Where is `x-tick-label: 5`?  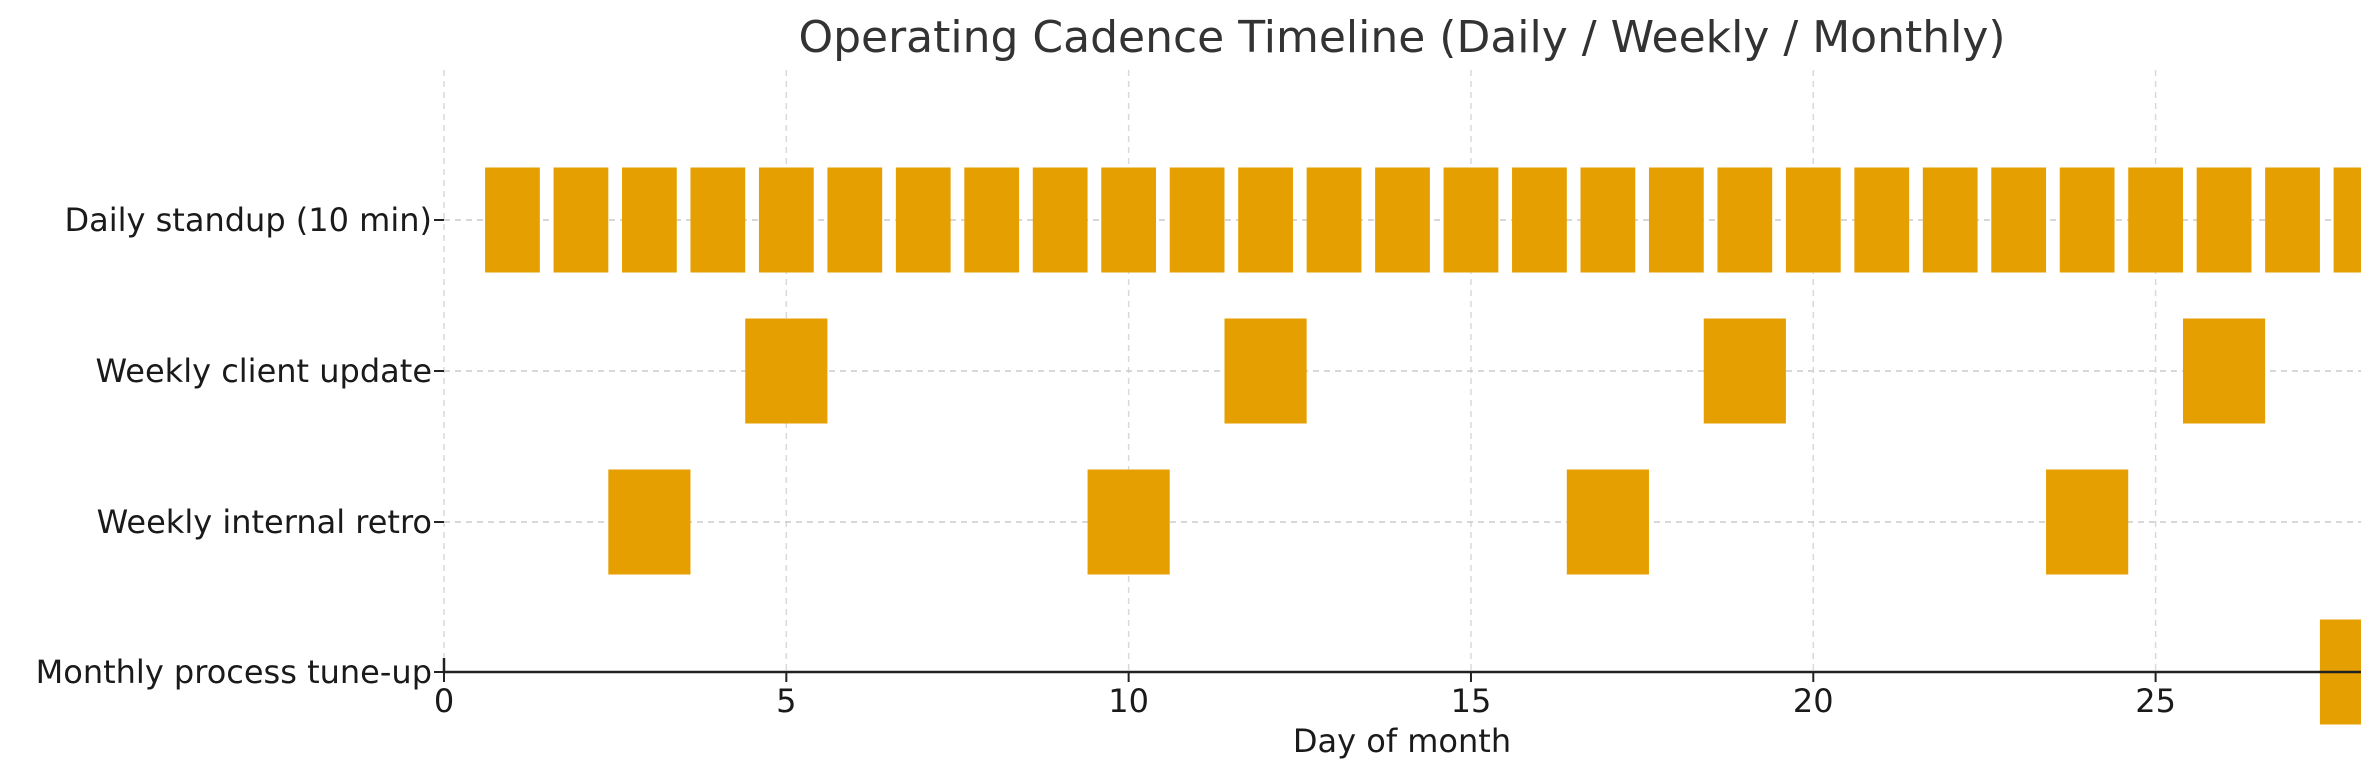
x-tick-label: 5 is located at coordinates (786, 701).